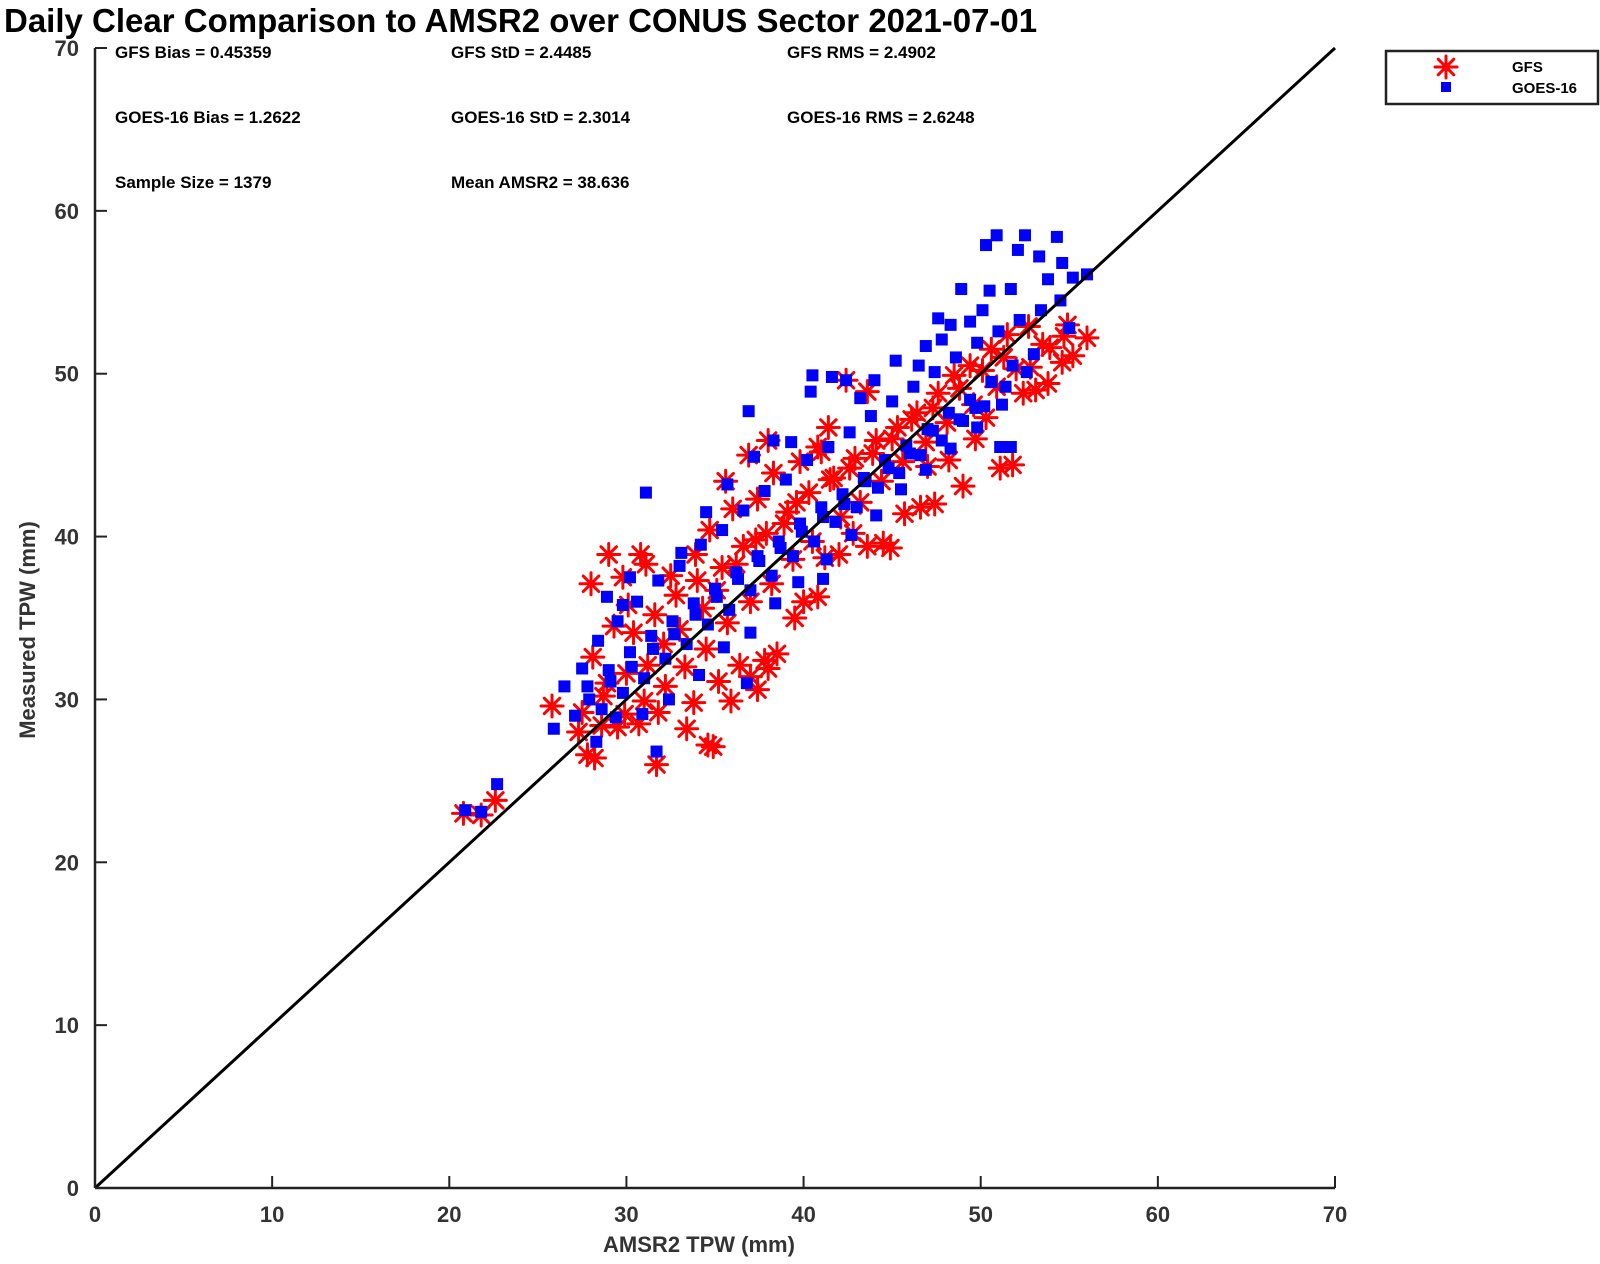 The width and height of the screenshot is (1600, 1264). Describe the element at coordinates (718, 1201) in the screenshot. I see `x-ticks: 0 10 20 30 40 50 60 70` at that location.